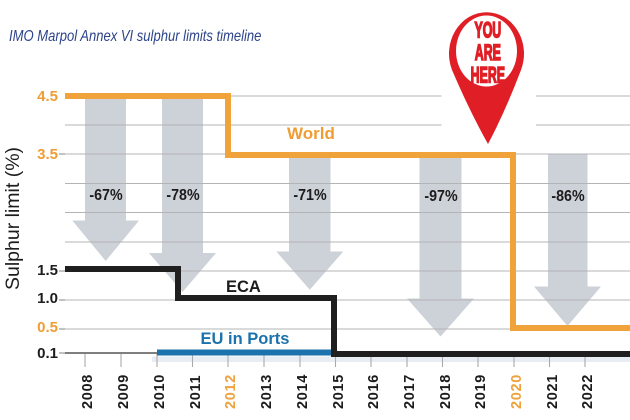  What do you see at coordinates (488, 52) in the screenshot?
I see `svg-text: ARE` at bounding box center [488, 52].